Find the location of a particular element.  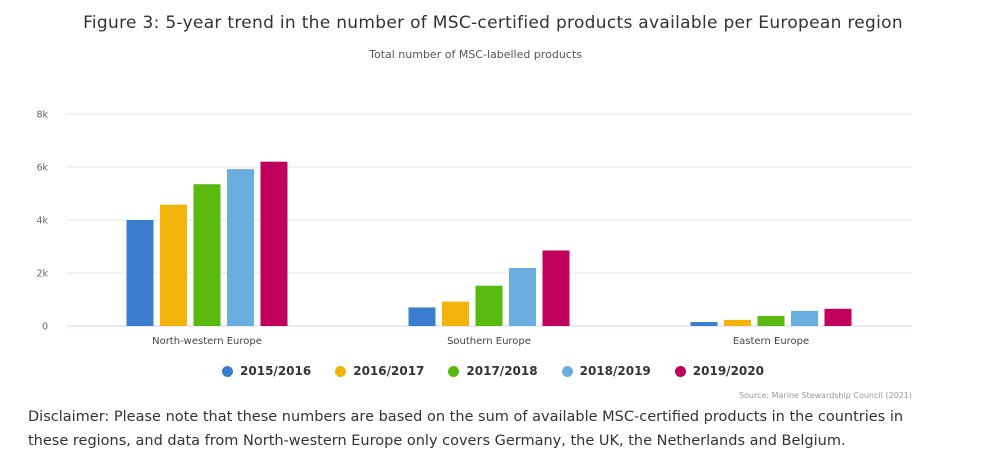

legend-item: 2018/2019 is located at coordinates (606, 371).